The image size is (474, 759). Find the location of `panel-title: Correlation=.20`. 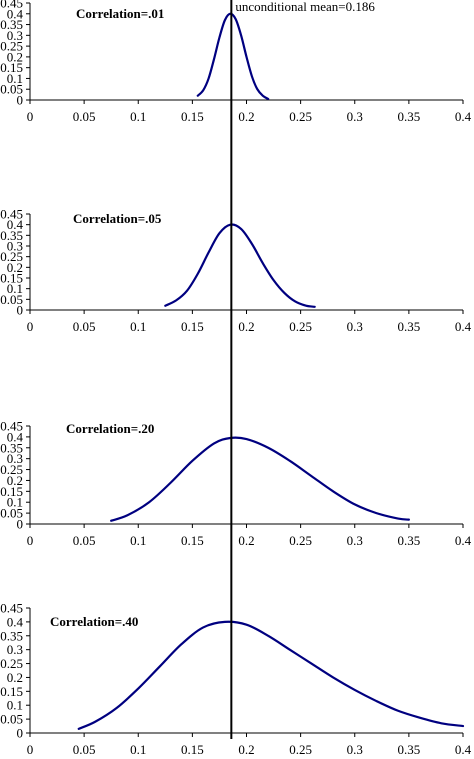

panel-title: Correlation=.20 is located at coordinates (110, 428).